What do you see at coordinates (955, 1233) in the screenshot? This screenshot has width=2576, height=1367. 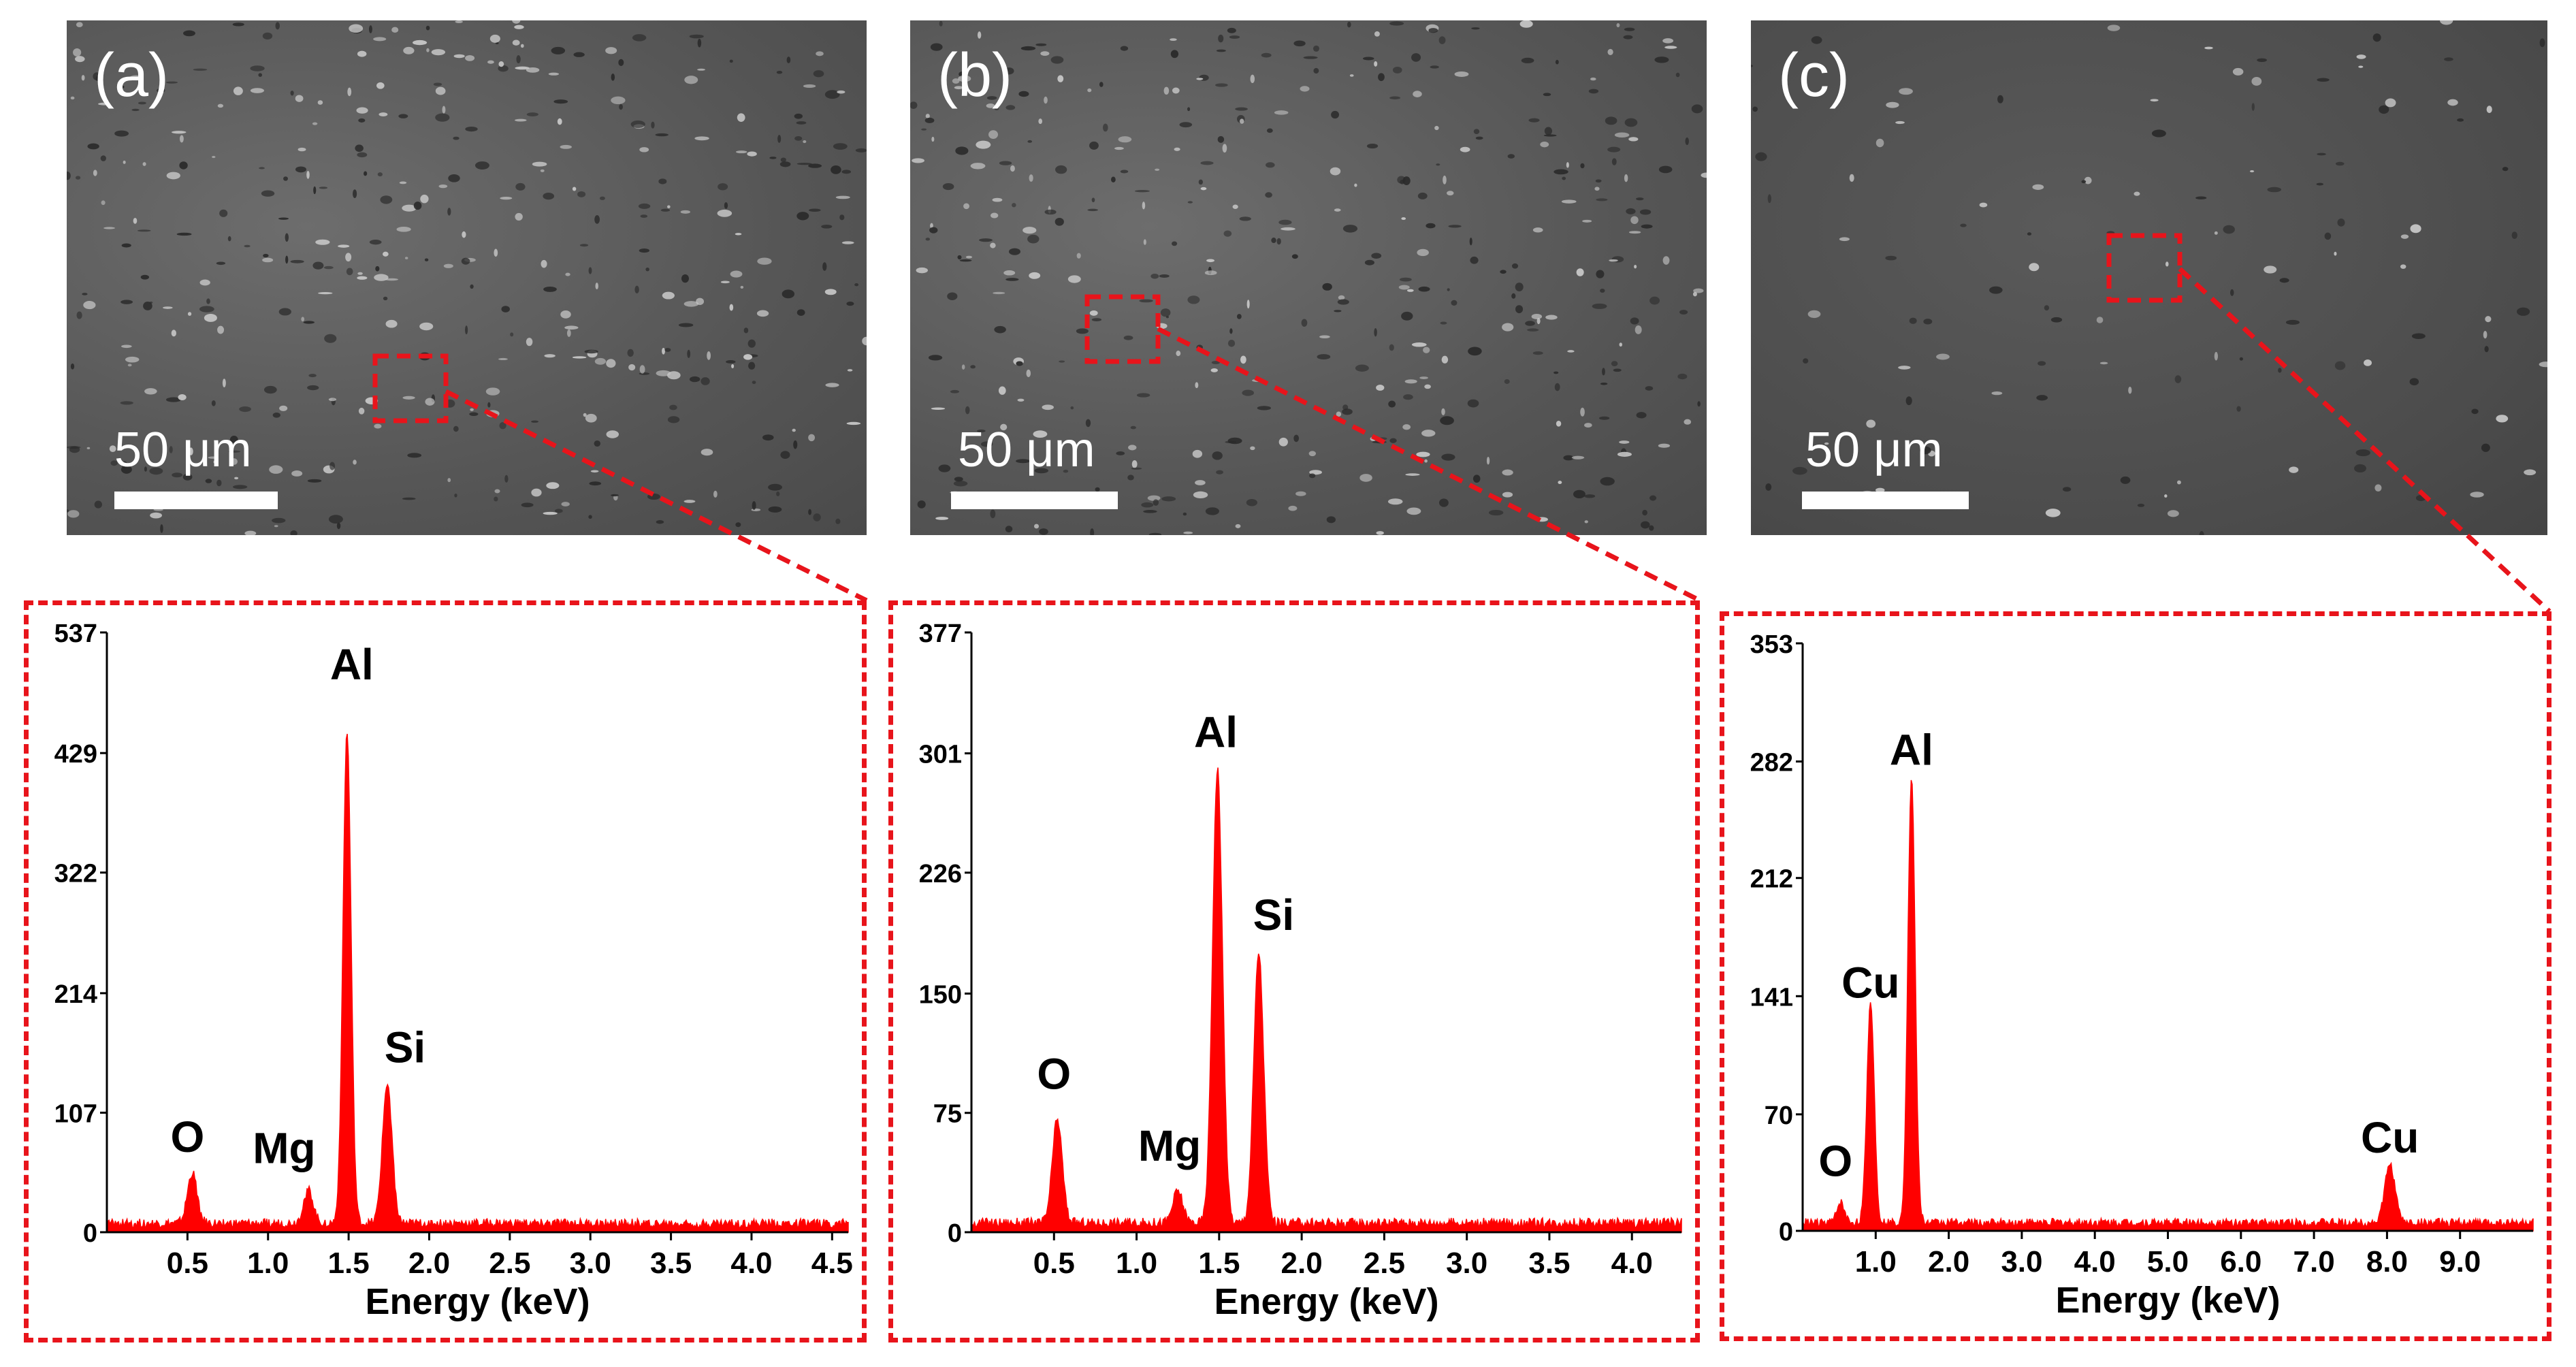 I see `y-tick-label: 0` at bounding box center [955, 1233].